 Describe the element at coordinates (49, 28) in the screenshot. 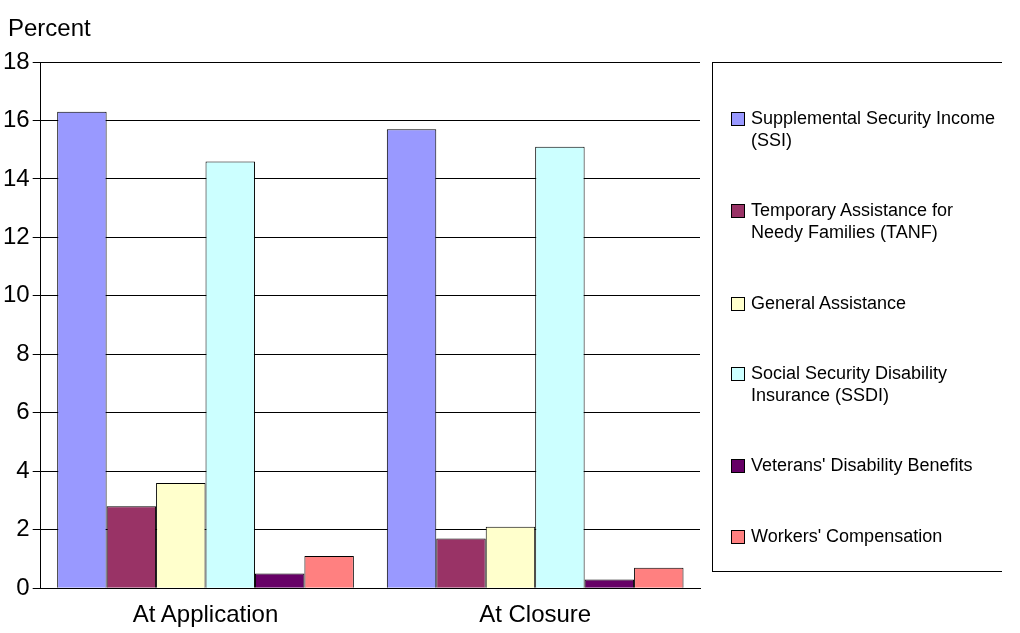

I see `y-axis-title: Percent` at that location.